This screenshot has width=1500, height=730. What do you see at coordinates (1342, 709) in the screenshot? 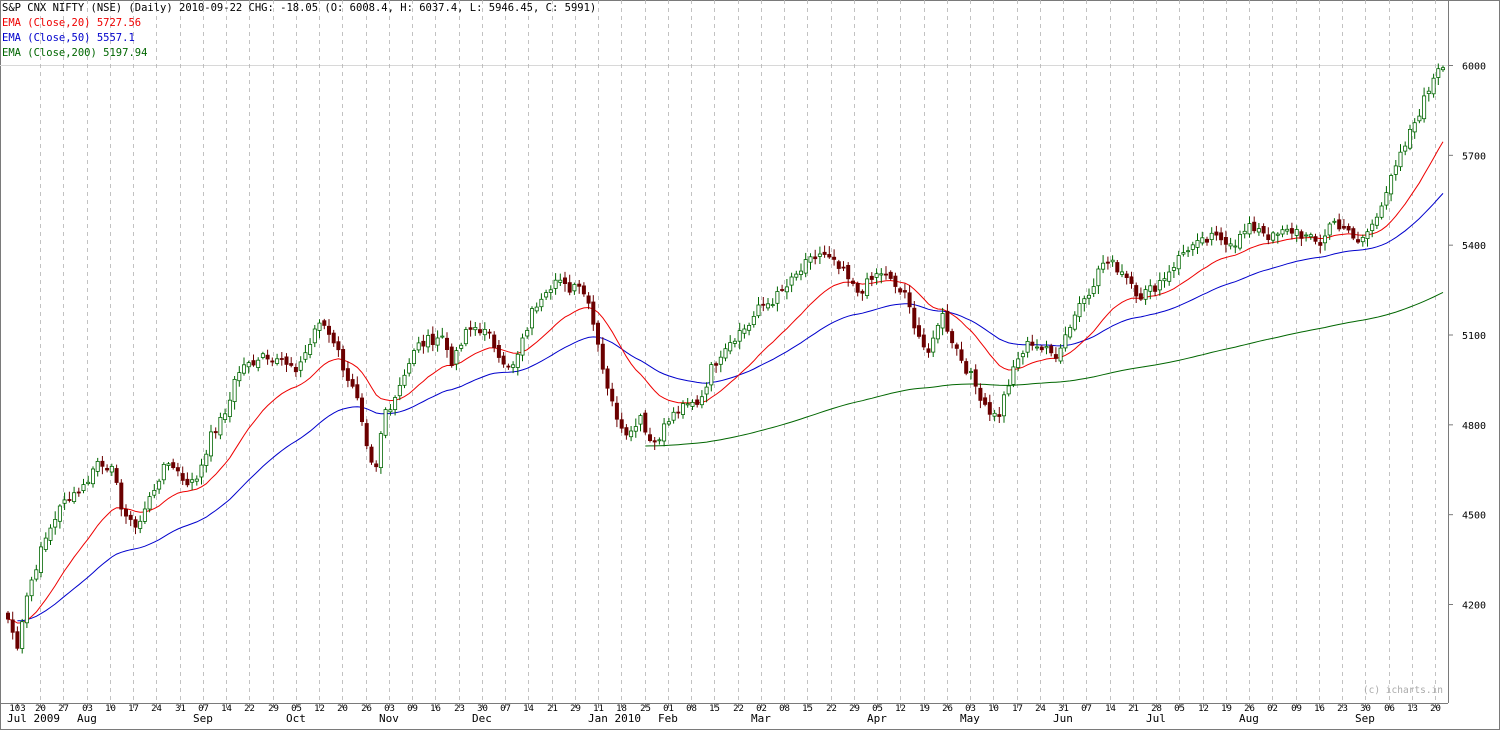
I see `date-label: 23` at bounding box center [1342, 709].